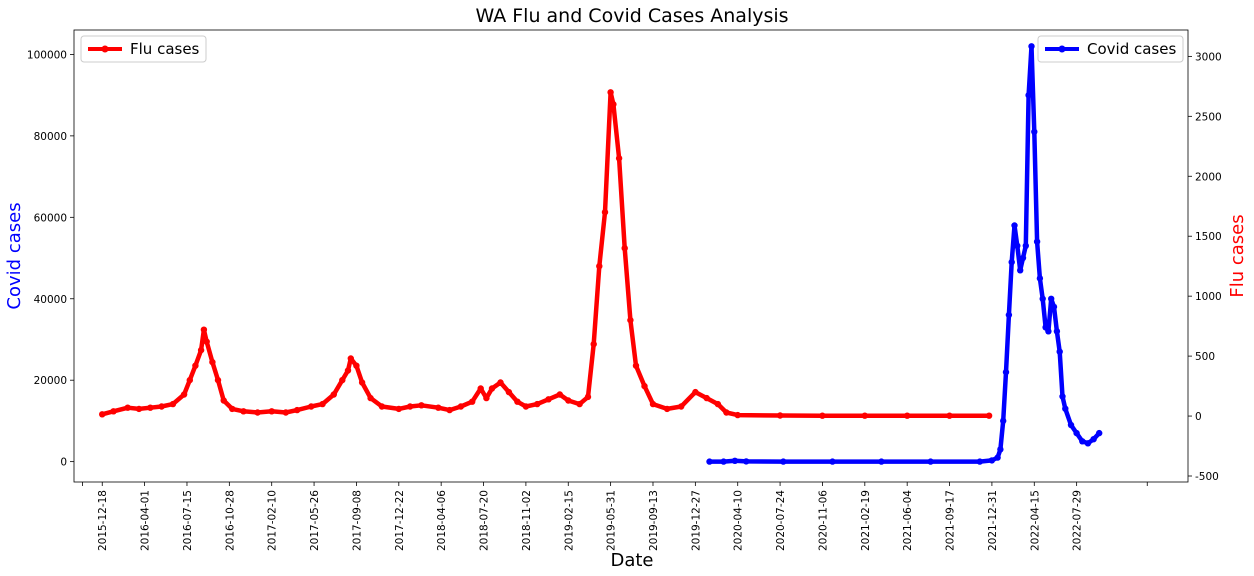 This screenshot has height=576, width=1254. What do you see at coordinates (357, 520) in the screenshot?
I see `x-tick-label: 2017-09-08` at bounding box center [357, 520].